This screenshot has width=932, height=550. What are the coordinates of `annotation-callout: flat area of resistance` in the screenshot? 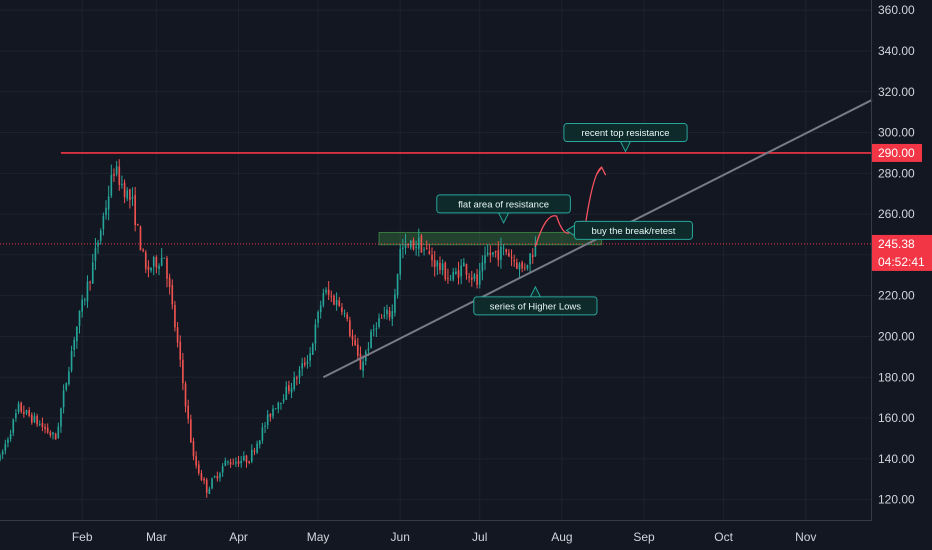 It's located at (503, 209).